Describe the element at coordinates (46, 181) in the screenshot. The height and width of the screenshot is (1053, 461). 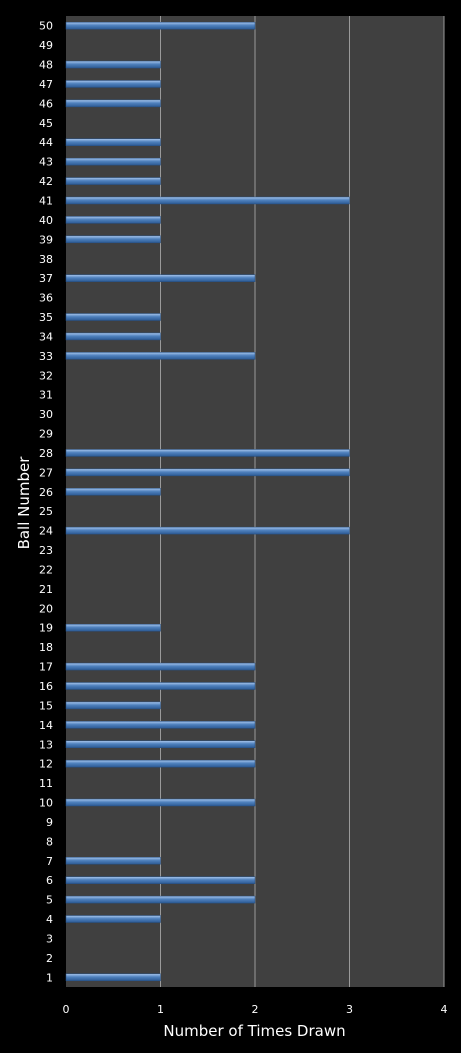
I see `y-tick-label: 42` at that location.